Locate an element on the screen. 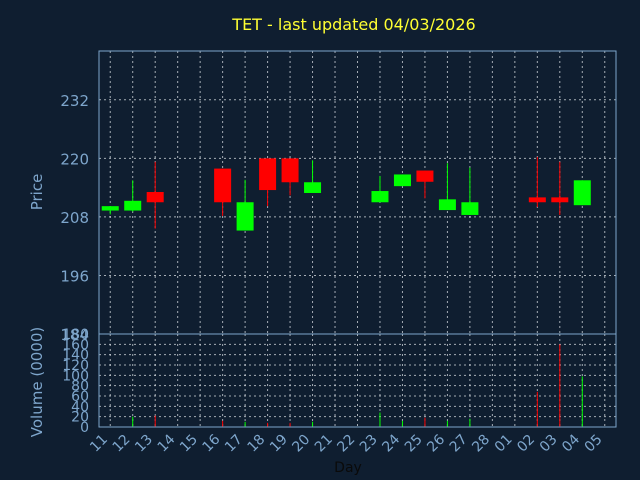 The image size is (640, 480). volume-bars is located at coordinates (357, 385).